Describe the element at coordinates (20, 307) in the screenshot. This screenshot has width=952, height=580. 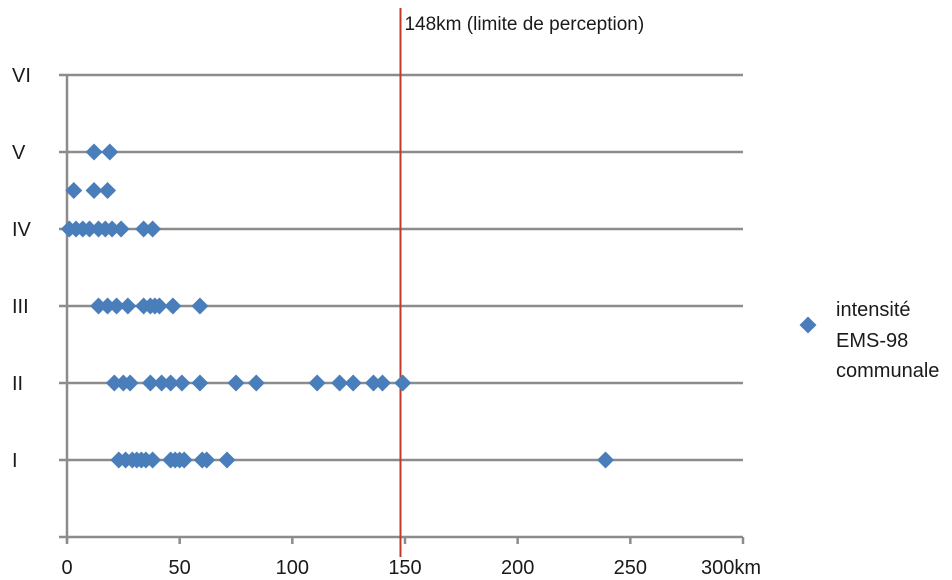
I see `y-tick-label: III` at that location.